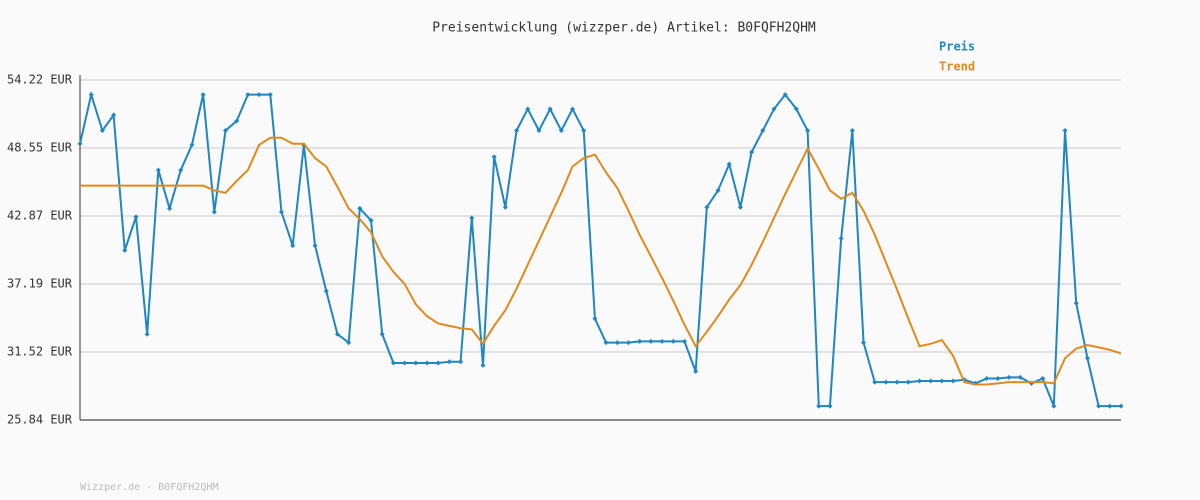  I want to click on y-tick-label: 31.52 EUR, so click(40, 351).